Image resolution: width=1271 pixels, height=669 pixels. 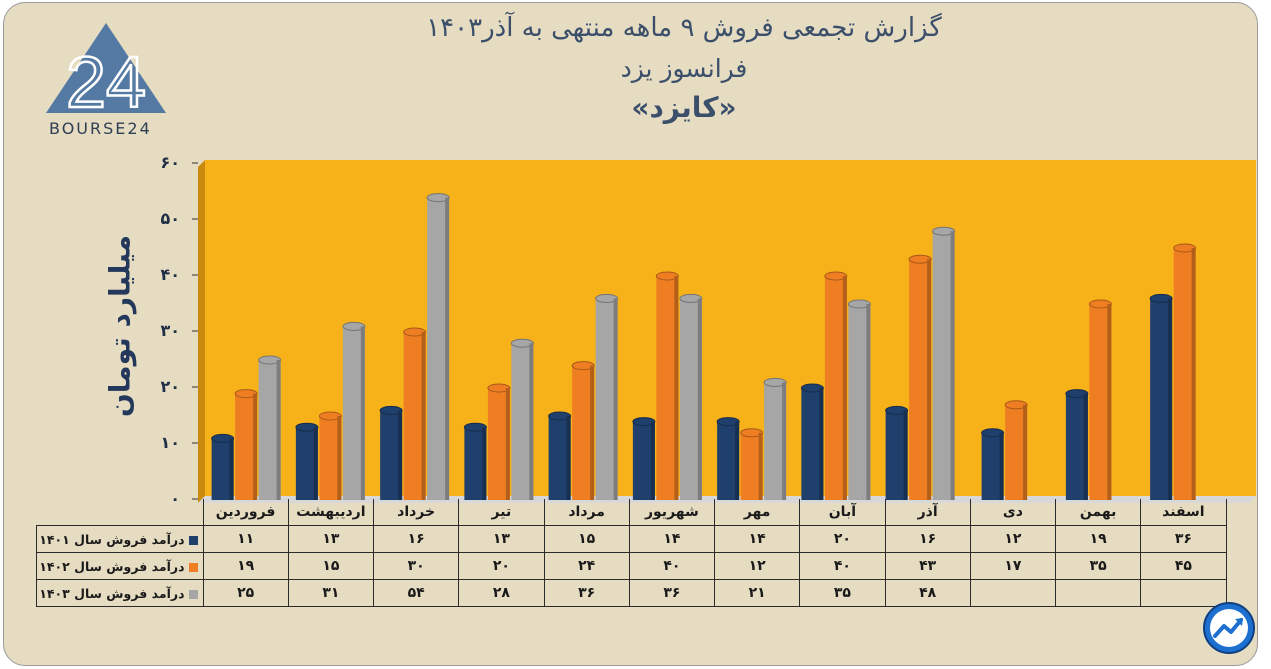 I want to click on series-name: درآمد فروش سال ۱۴۰۲, so click(x=112, y=566).